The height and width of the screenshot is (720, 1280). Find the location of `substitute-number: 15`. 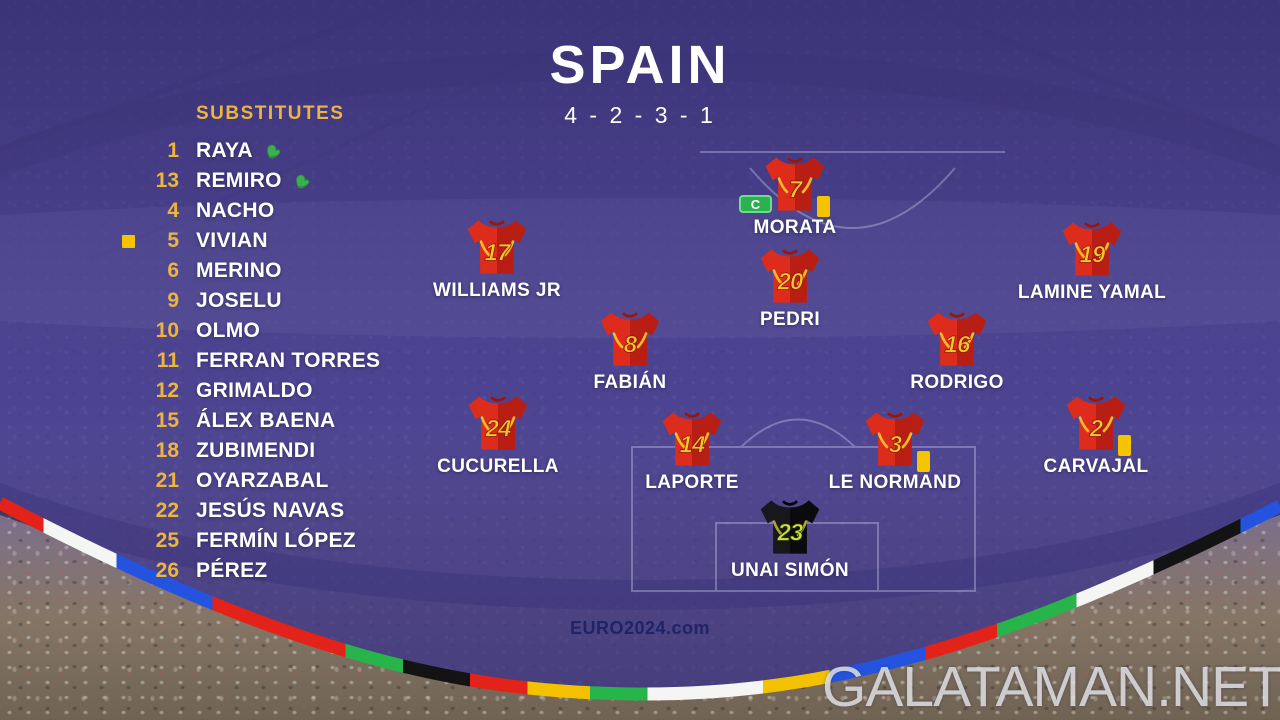

substitute-number: 15 is located at coordinates (167, 420).